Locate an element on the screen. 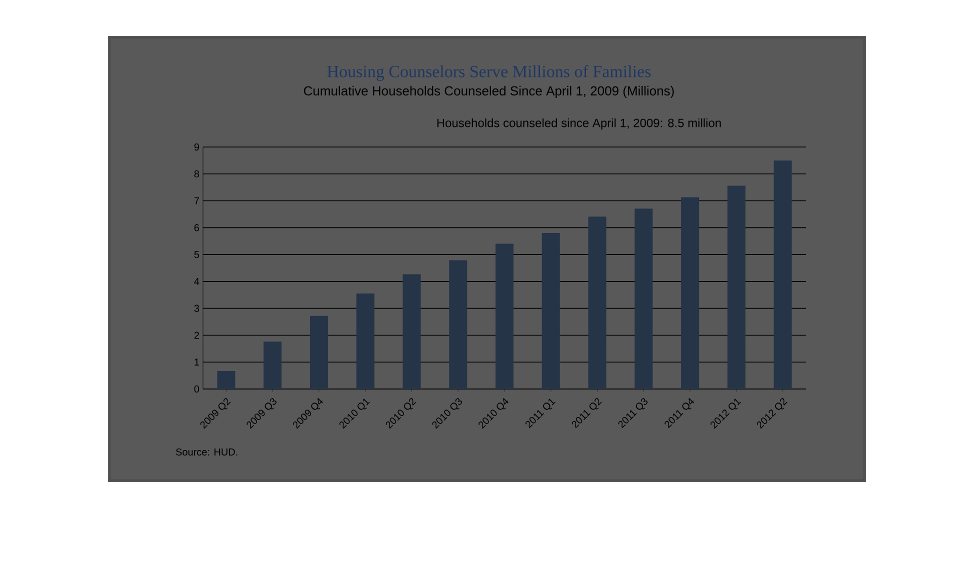  y-tick-label: 6 is located at coordinates (197, 228).